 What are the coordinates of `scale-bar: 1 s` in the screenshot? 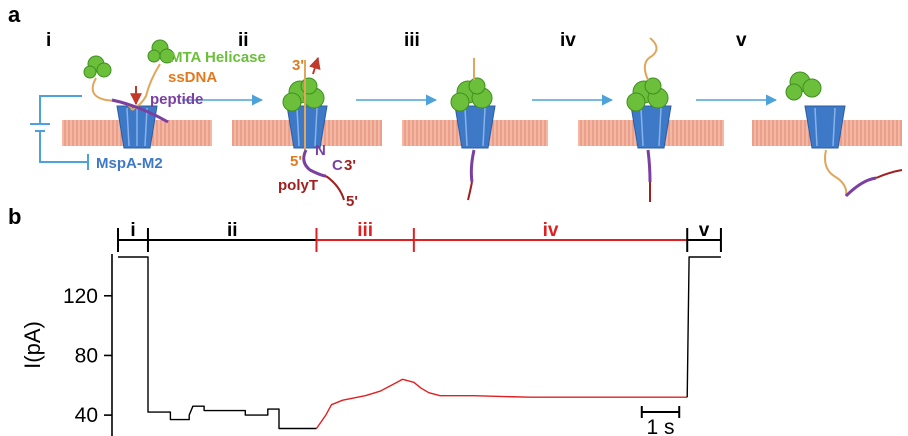 It's located at (660, 421).